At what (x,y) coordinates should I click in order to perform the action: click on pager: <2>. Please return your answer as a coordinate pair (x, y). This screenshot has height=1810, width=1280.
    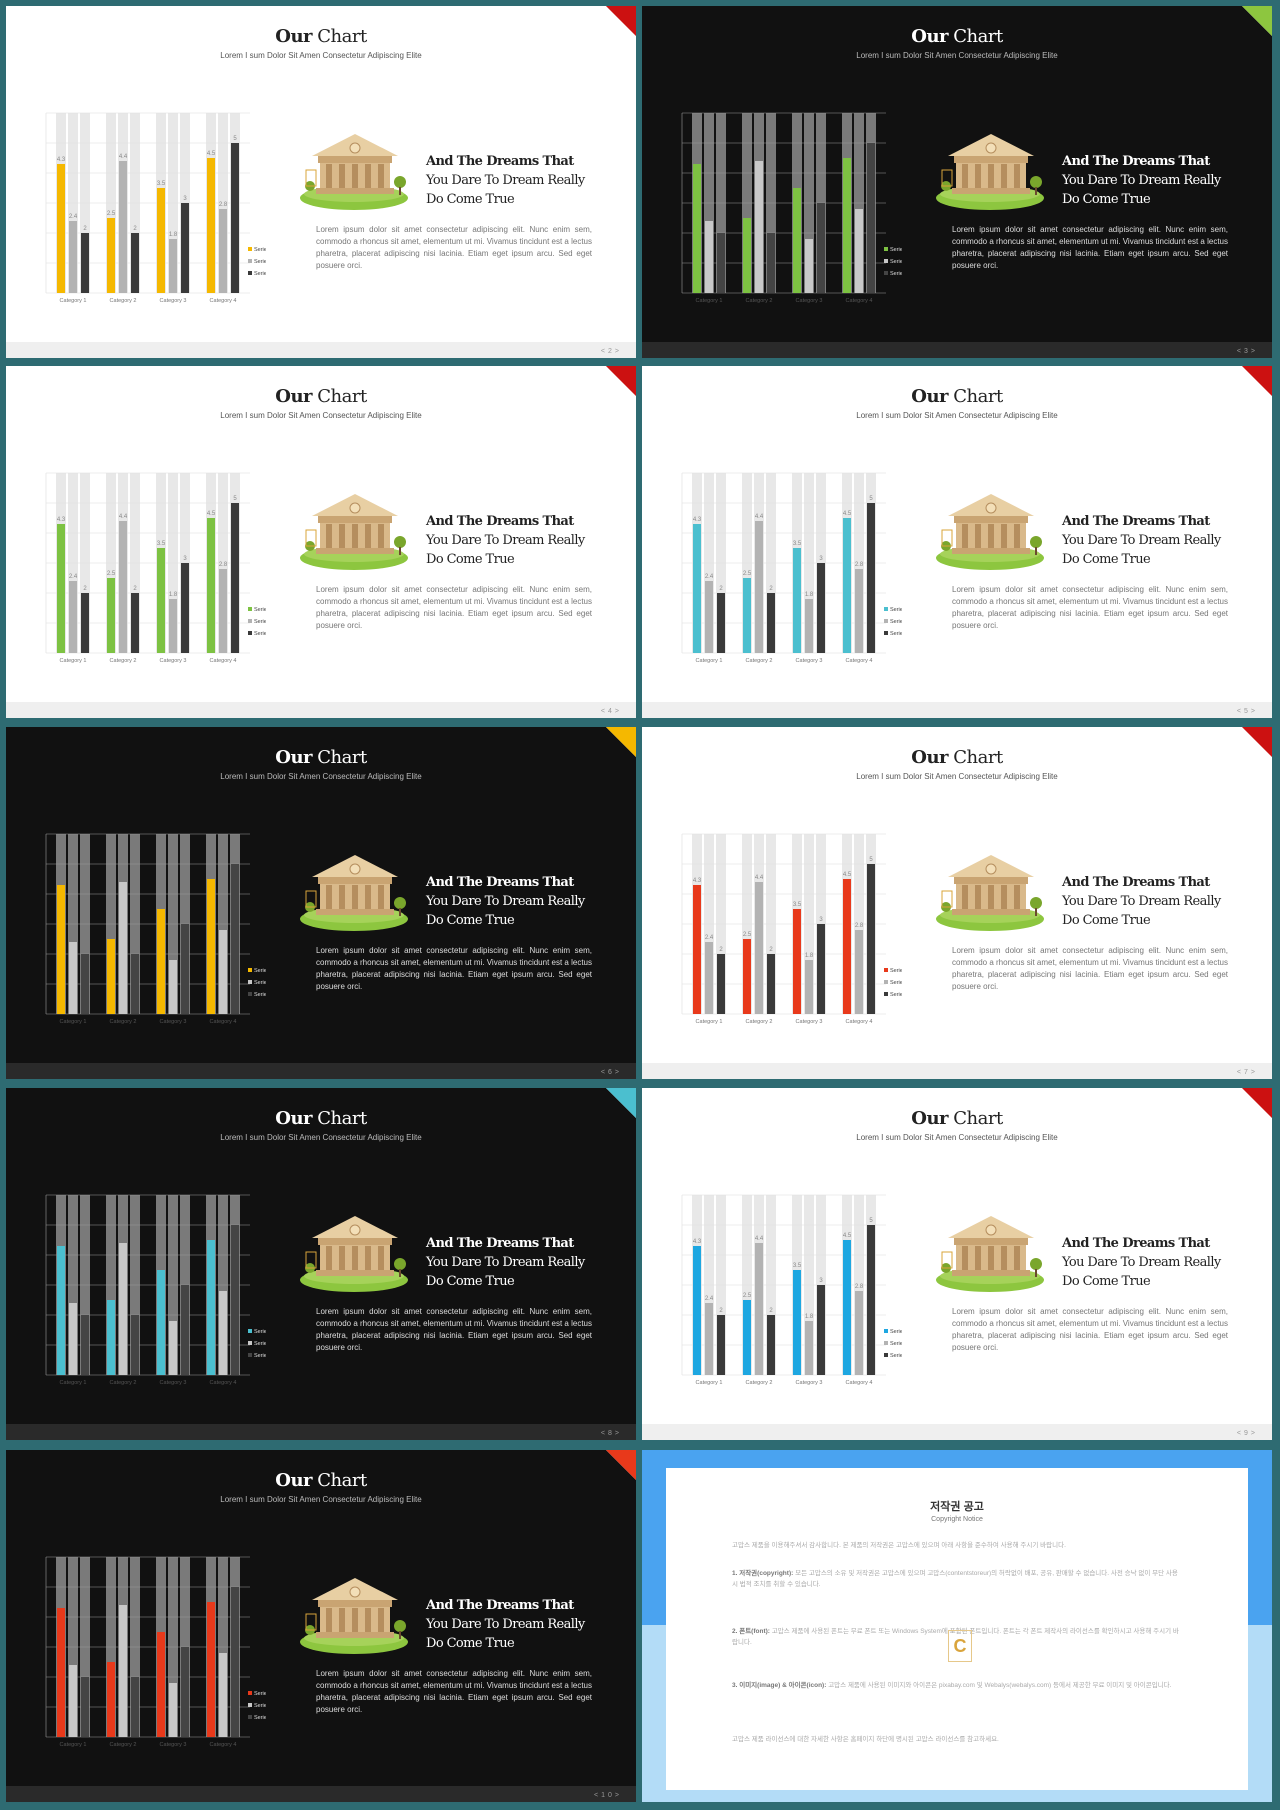
    Looking at the image, I should click on (611, 351).